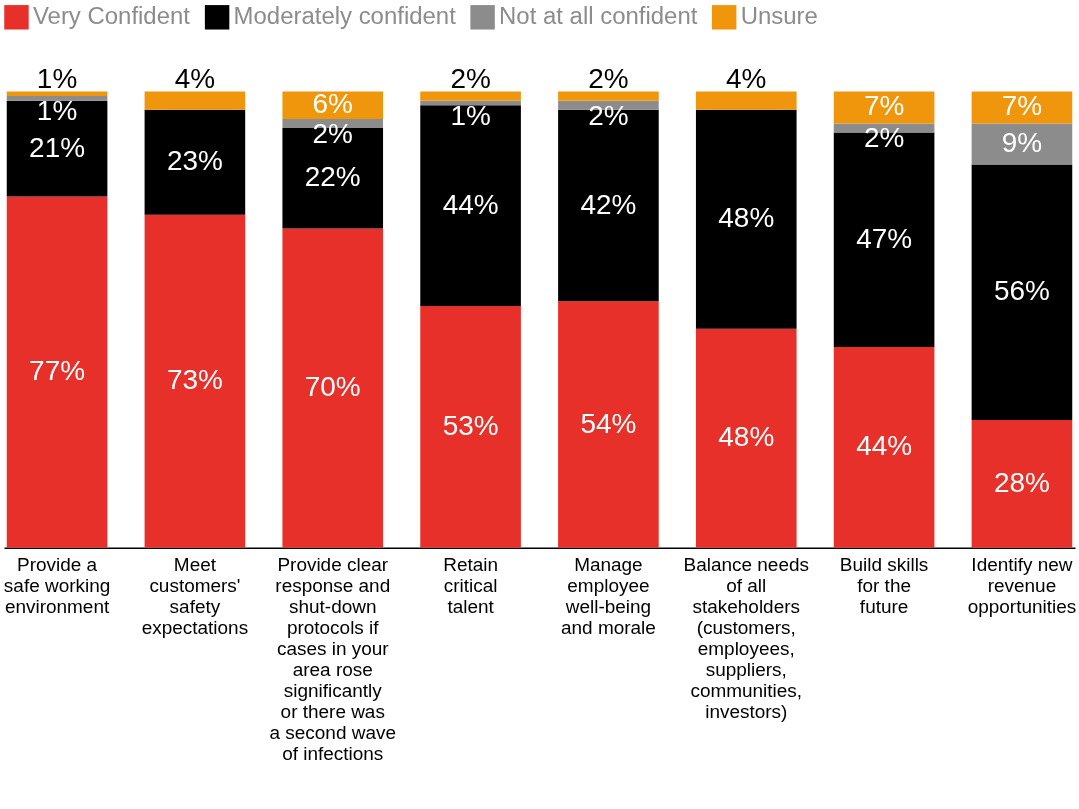 Image resolution: width=1079 pixels, height=809 pixels. Describe the element at coordinates (332, 177) in the screenshot. I see `data-label: 22%` at that location.